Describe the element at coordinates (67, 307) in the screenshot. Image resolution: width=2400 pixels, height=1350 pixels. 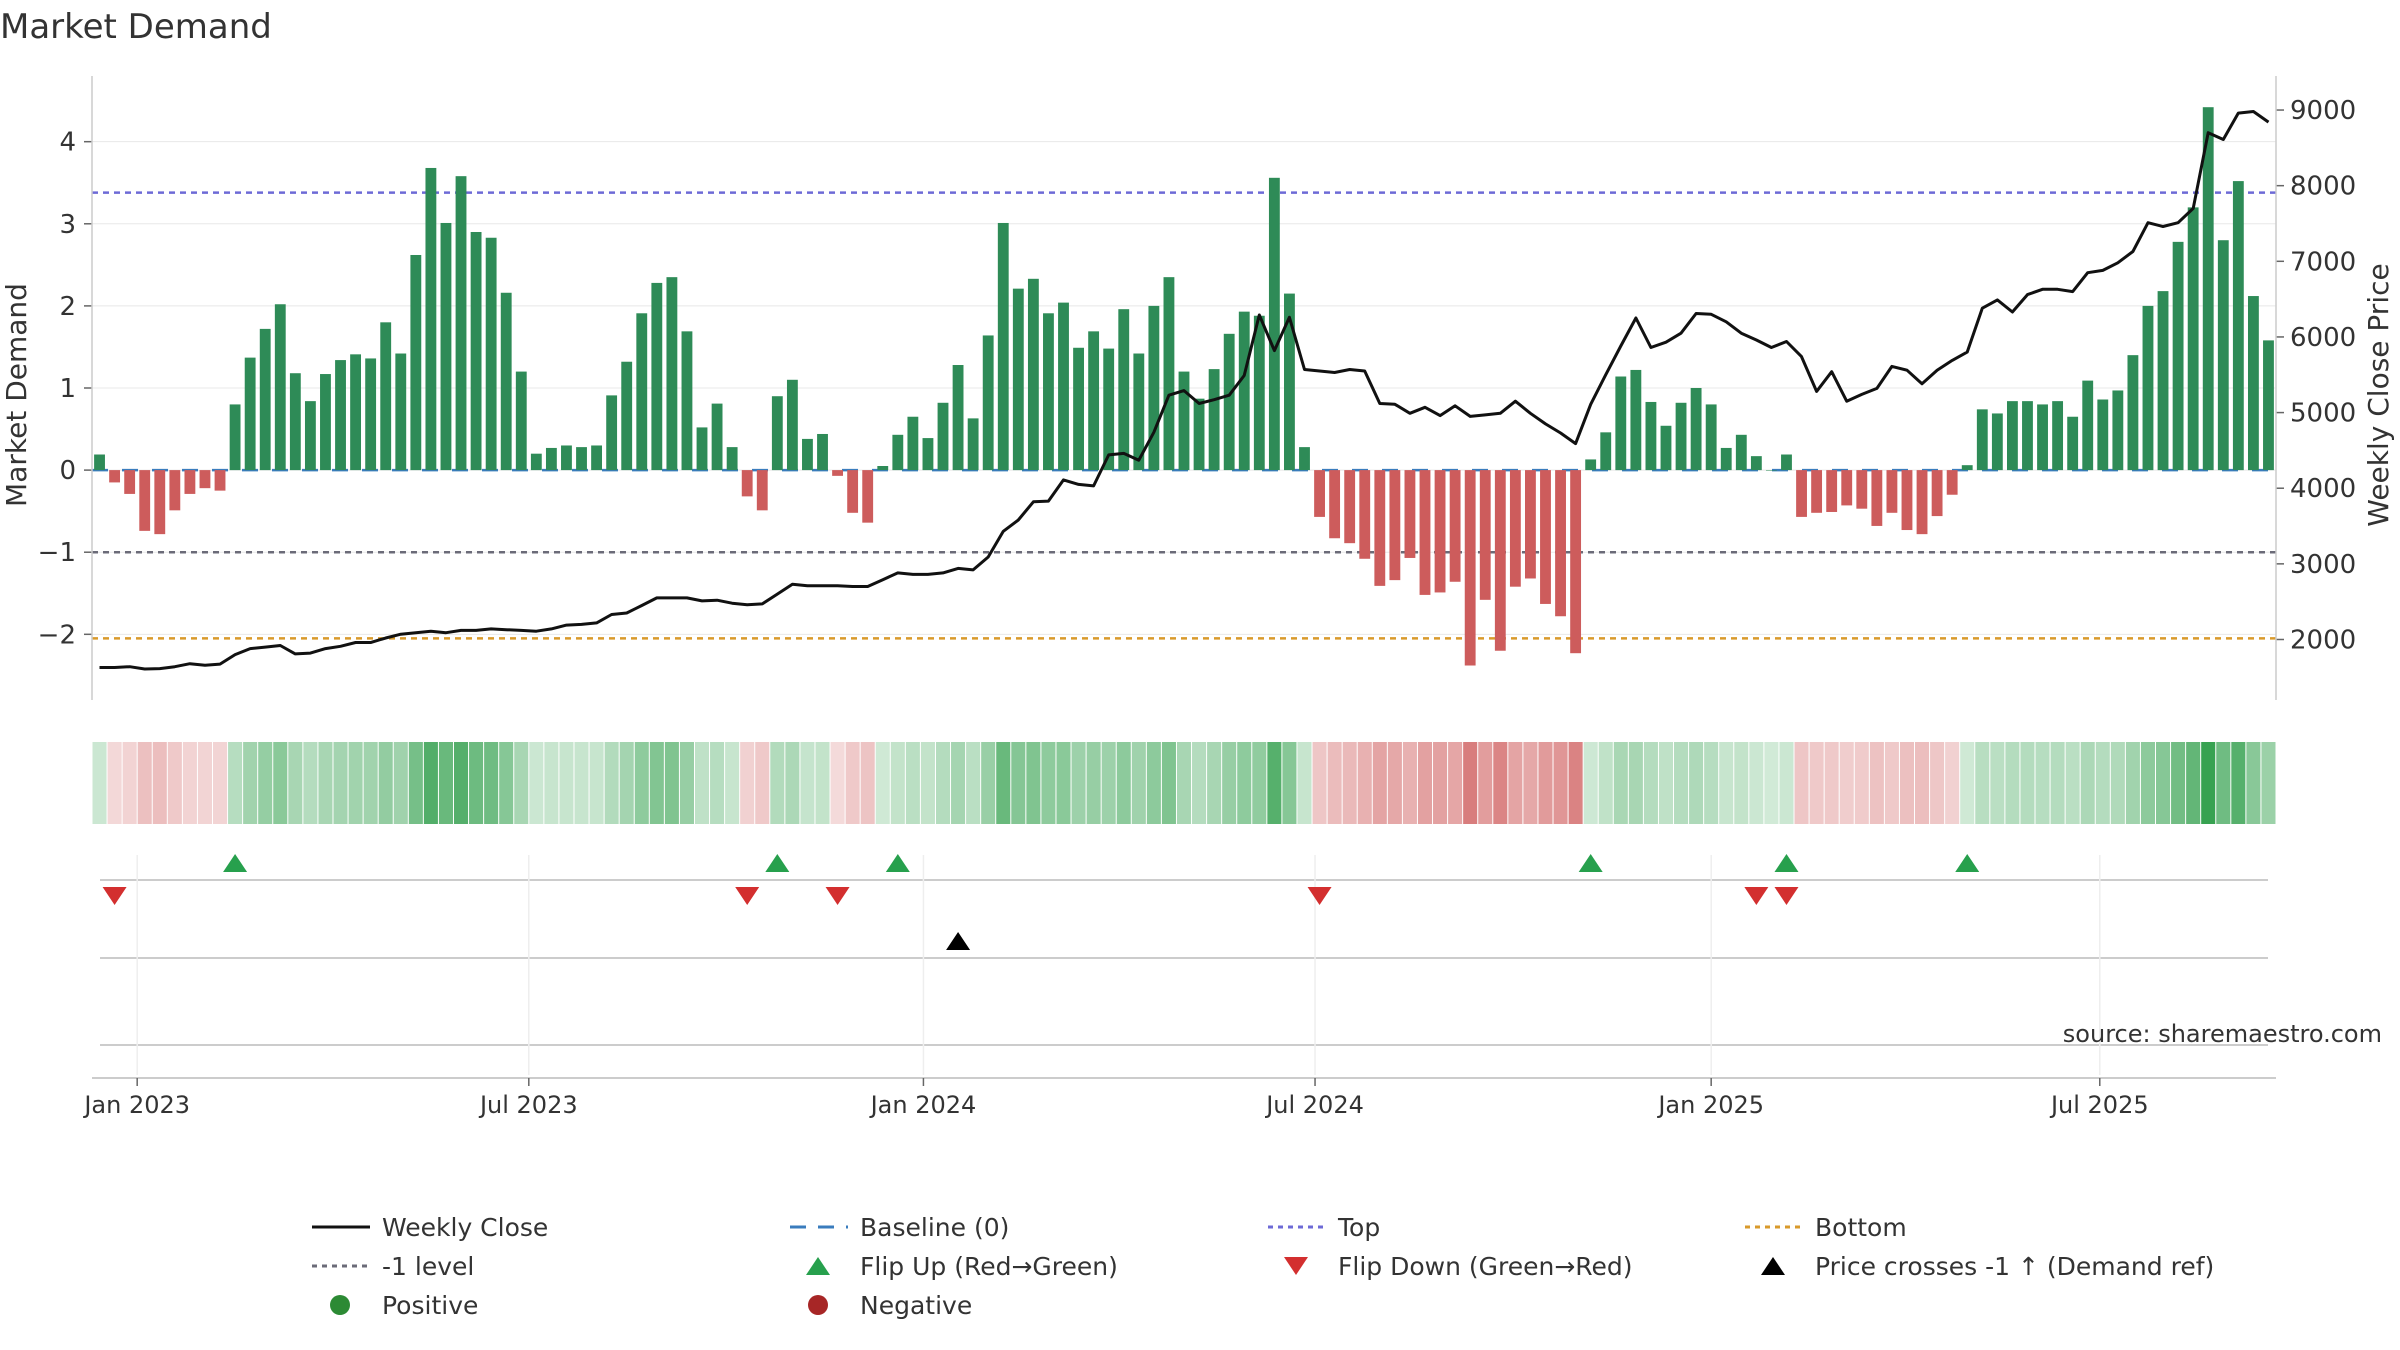
I see `y-tick-label: 2` at that location.